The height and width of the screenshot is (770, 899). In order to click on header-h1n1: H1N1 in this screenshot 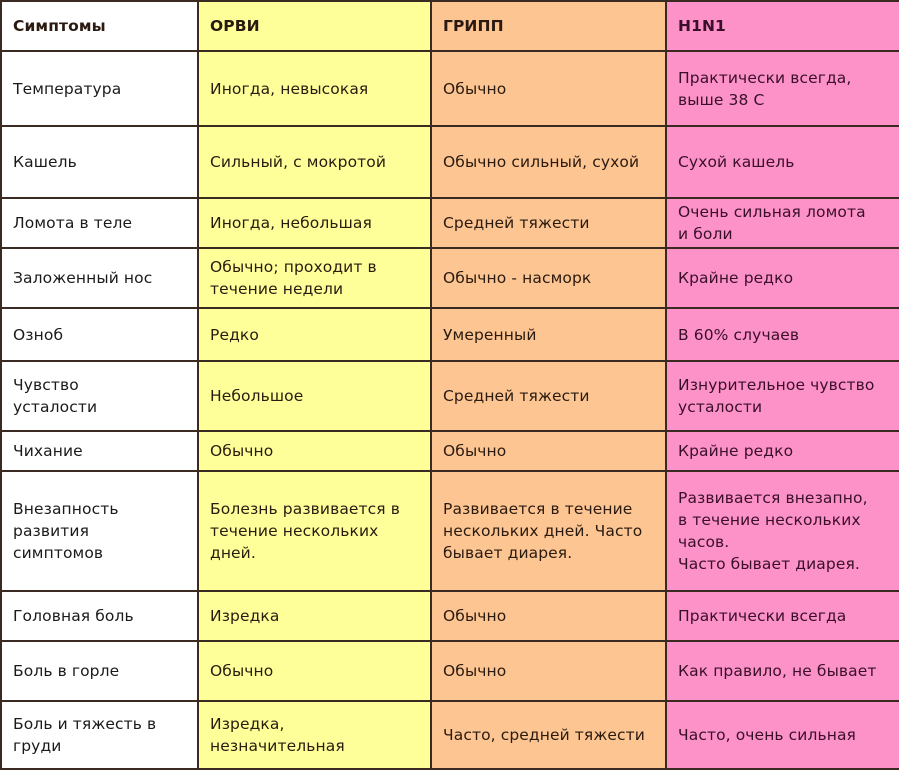, I will do `click(782, 26)`.